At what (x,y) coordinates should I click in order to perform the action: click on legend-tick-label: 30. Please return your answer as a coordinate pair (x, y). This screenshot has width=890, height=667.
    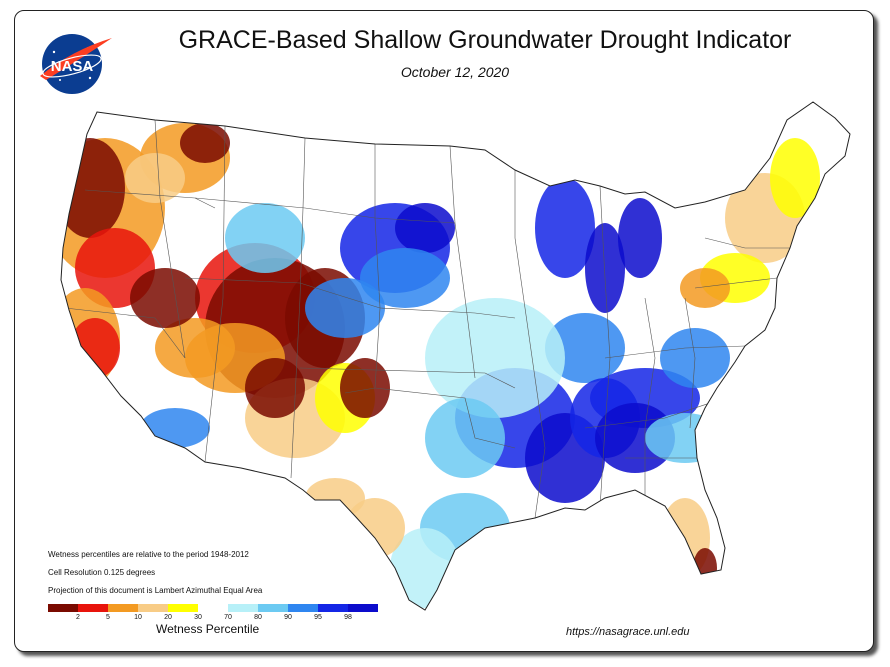
    Looking at the image, I should click on (198, 617).